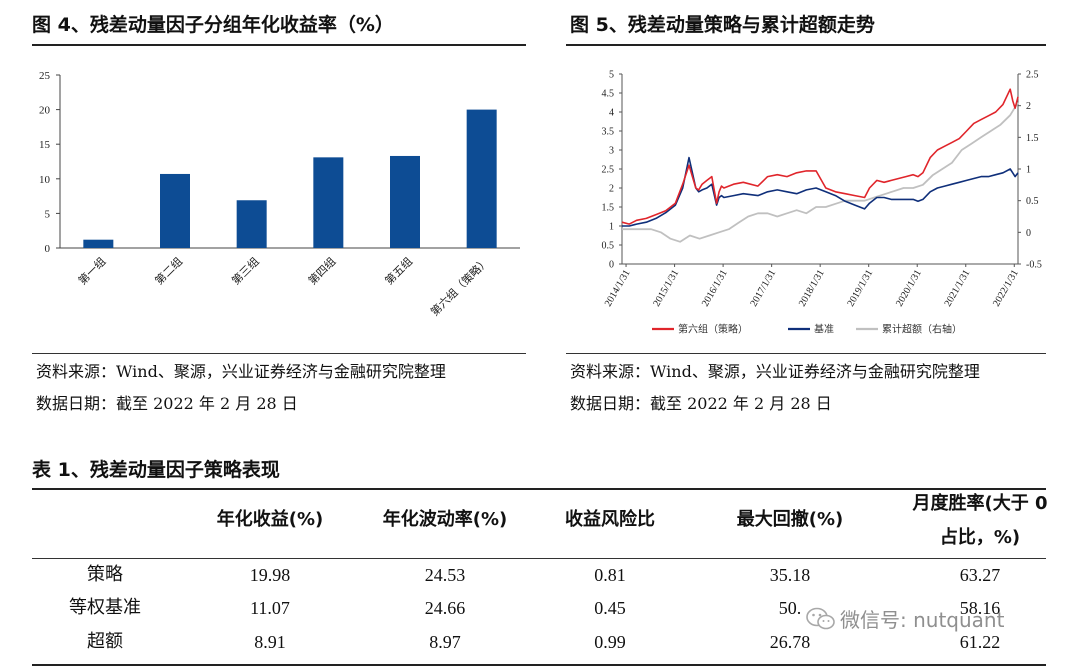 This screenshot has width=1080, height=670. What do you see at coordinates (1032, 138) in the screenshot?
I see `right-tick-label: 1.5` at bounding box center [1032, 138].